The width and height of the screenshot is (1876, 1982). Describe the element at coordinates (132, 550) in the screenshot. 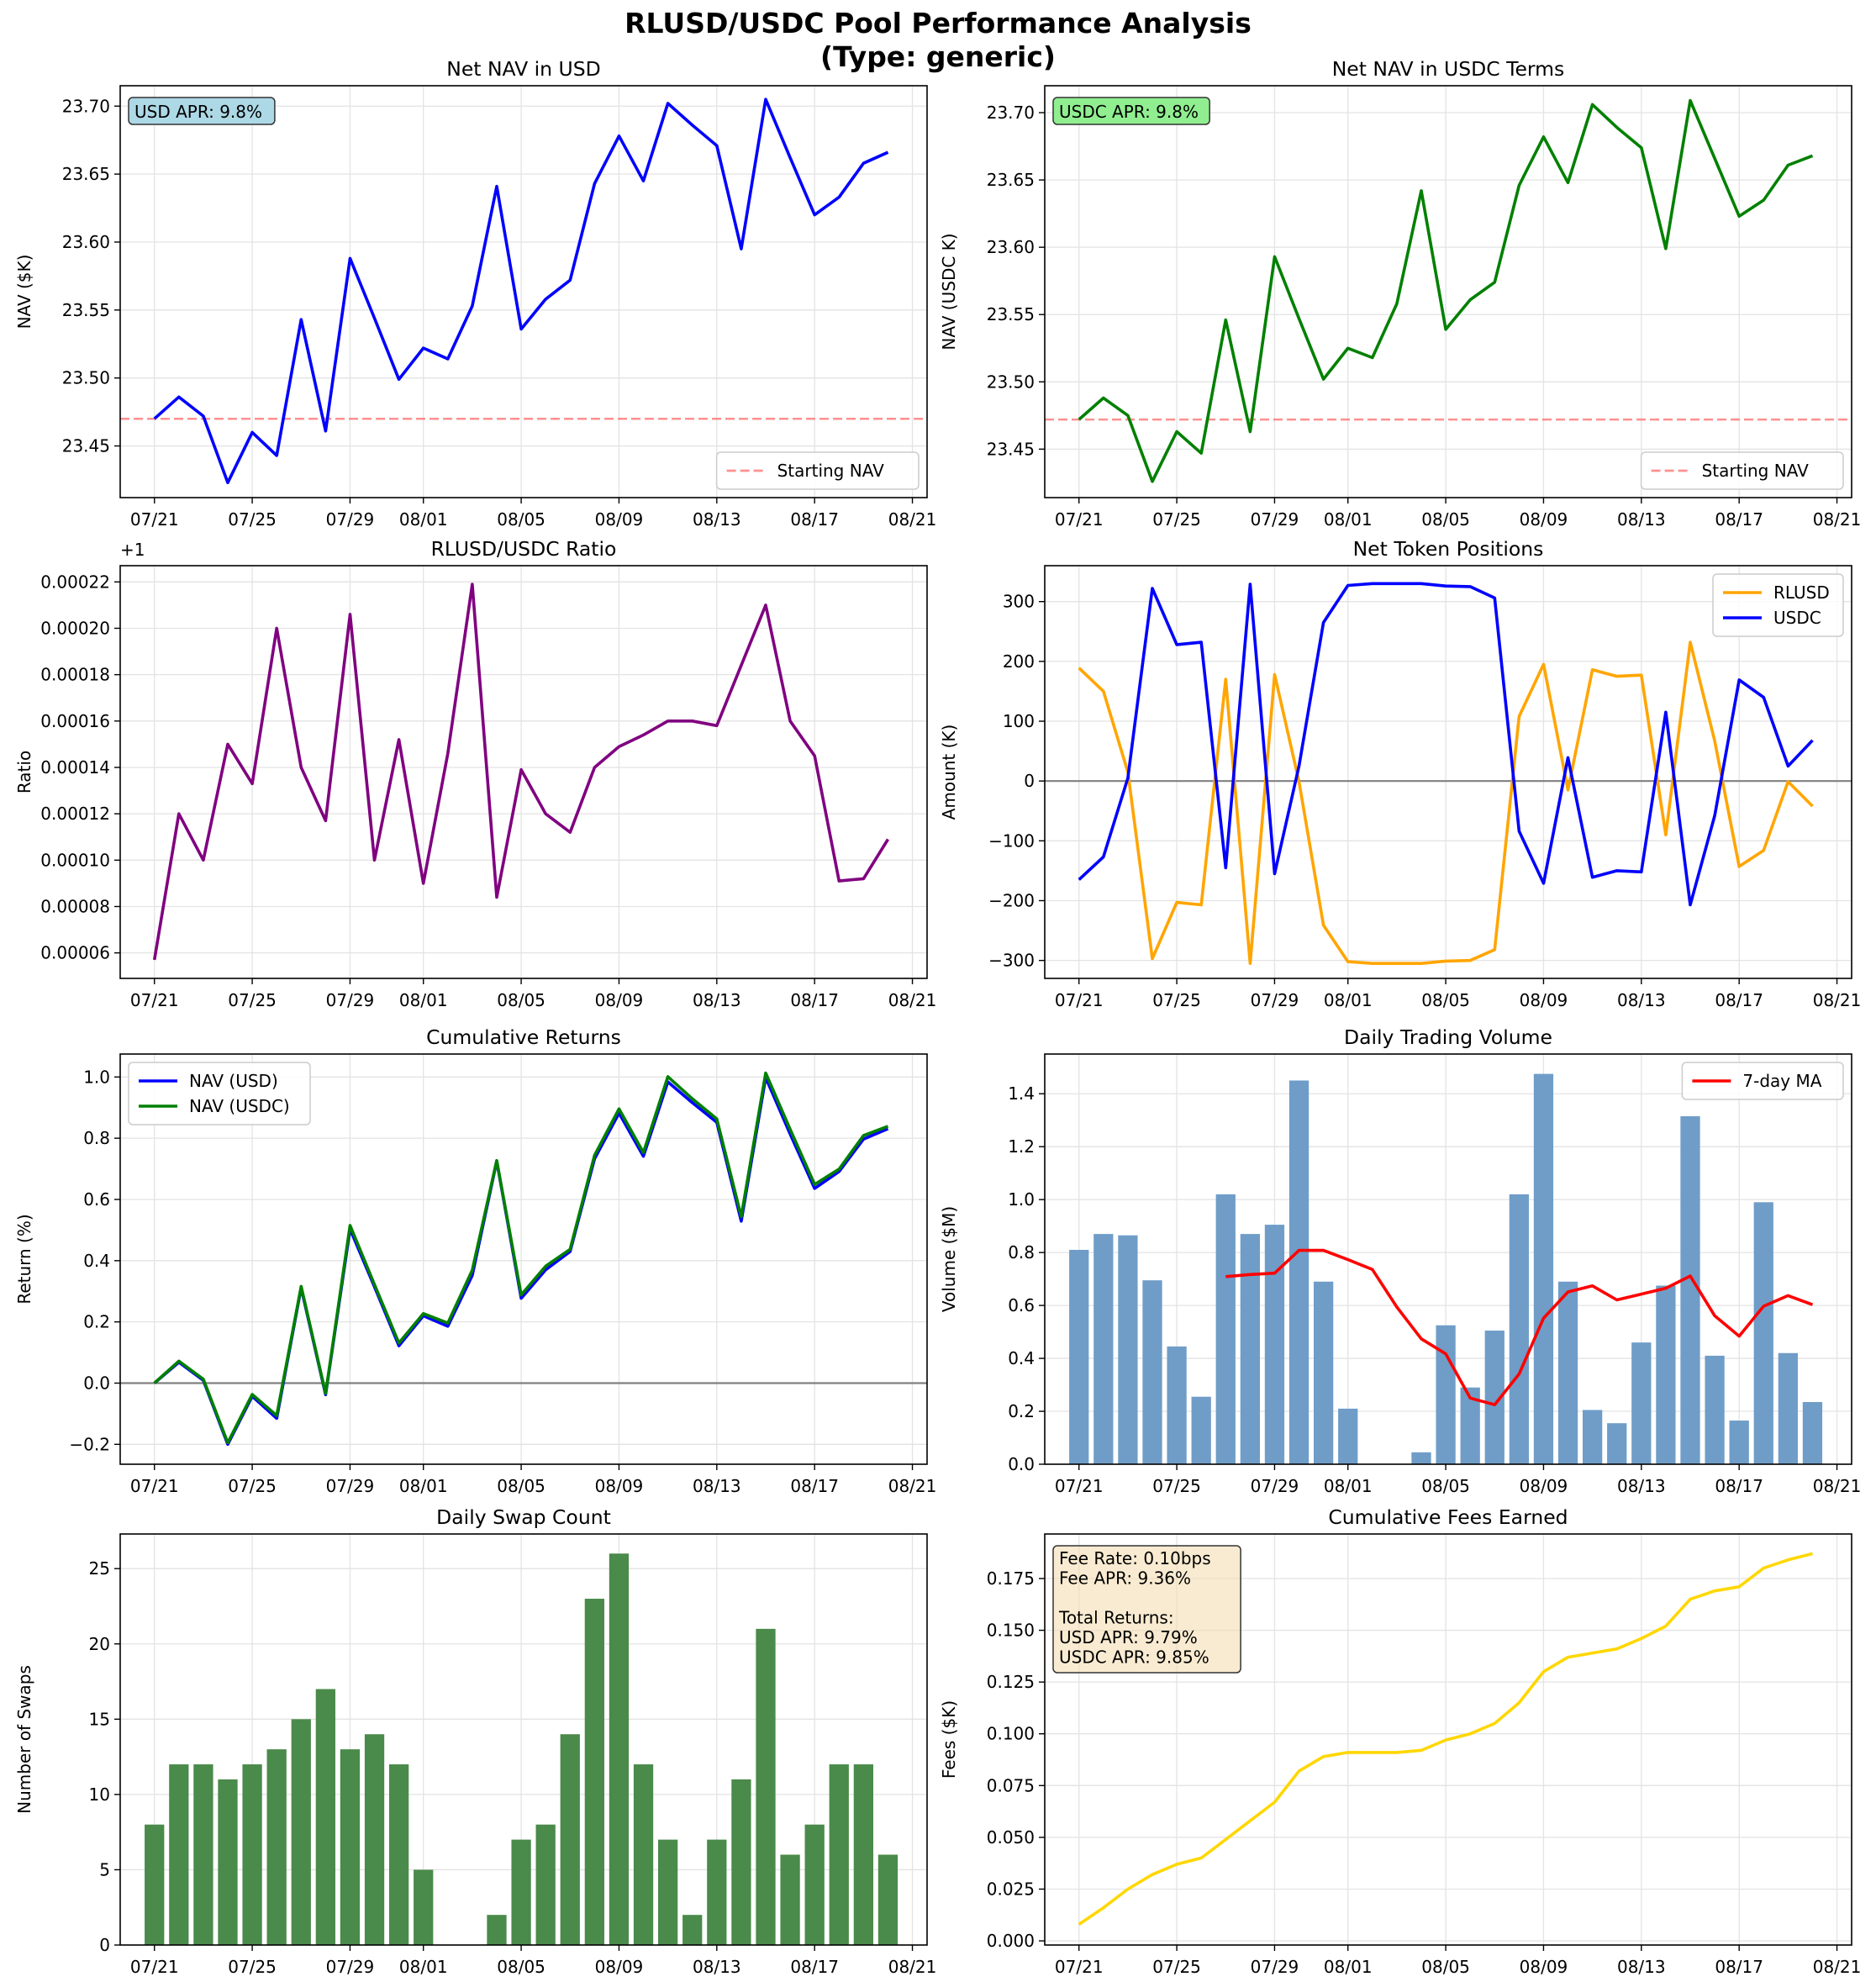

I see `offset-label: +1` at that location.